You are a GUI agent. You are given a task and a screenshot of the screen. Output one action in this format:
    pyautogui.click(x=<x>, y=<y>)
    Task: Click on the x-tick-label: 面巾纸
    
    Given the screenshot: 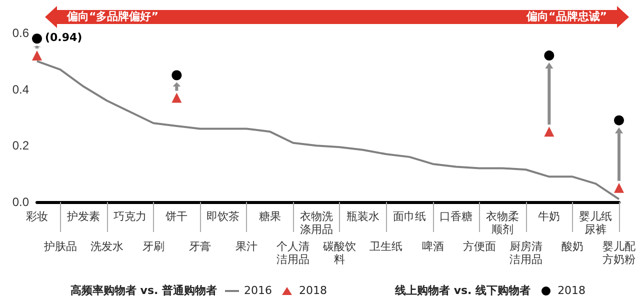 What is the action you would take?
    pyautogui.click(x=409, y=216)
    